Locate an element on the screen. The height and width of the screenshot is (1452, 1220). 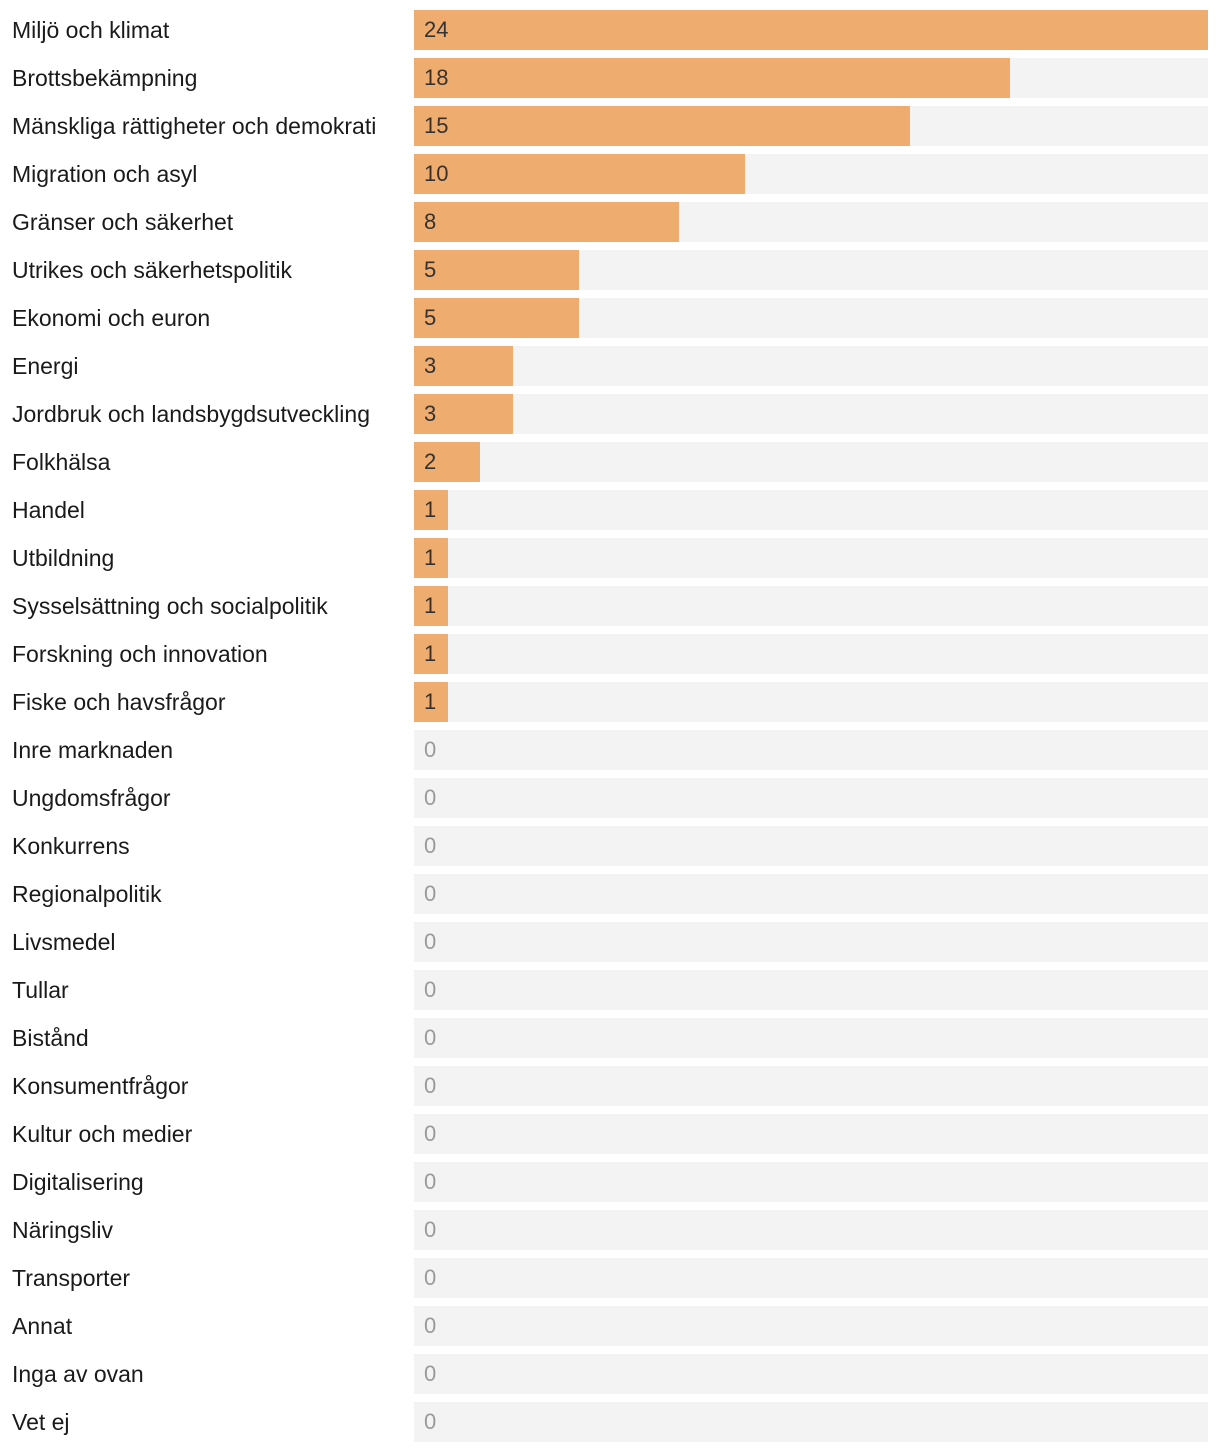
category-label: Utbildning is located at coordinates (63, 558).